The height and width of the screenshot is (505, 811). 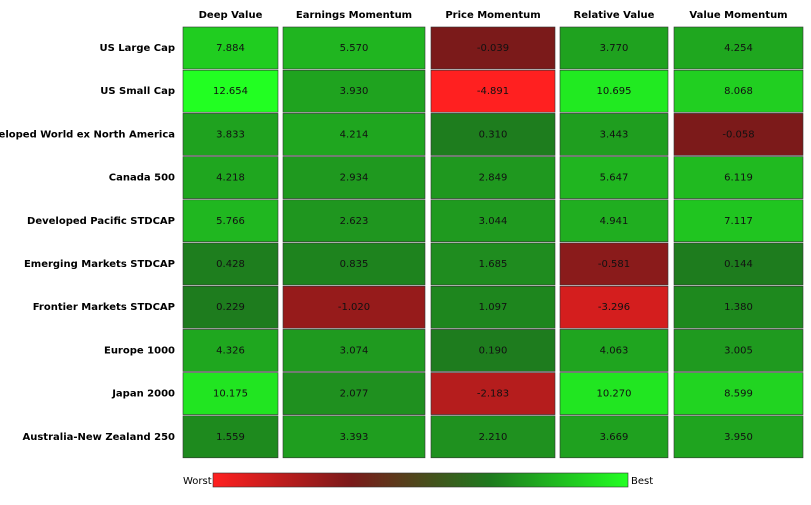 I want to click on column-header: Earnings Momentum, so click(x=354, y=15).